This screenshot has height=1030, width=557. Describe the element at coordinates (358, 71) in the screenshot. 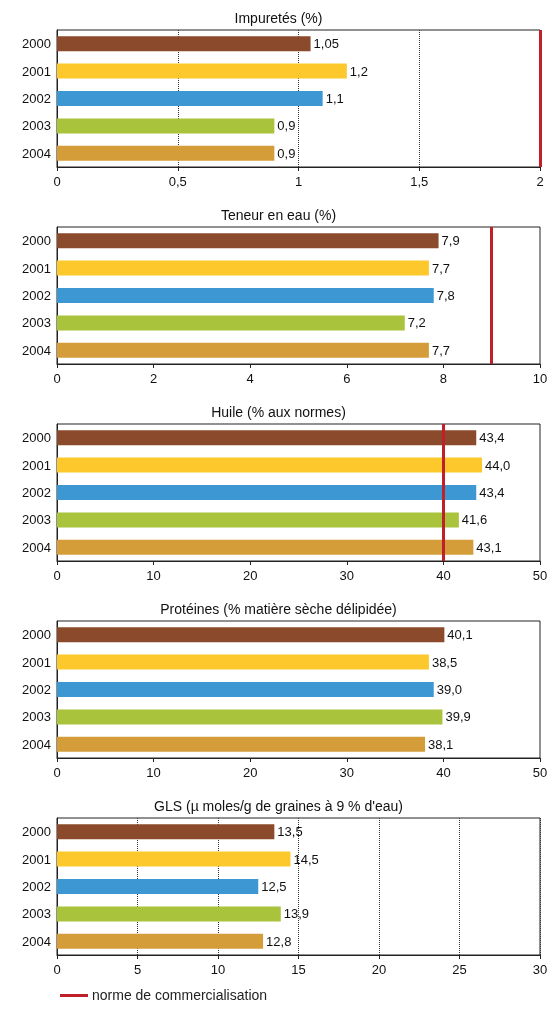

I see `data-label: 1,2` at that location.